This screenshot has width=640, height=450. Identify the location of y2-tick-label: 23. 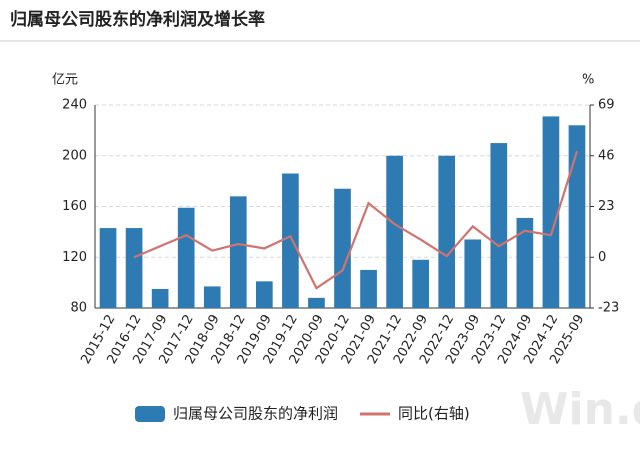
(606, 206).